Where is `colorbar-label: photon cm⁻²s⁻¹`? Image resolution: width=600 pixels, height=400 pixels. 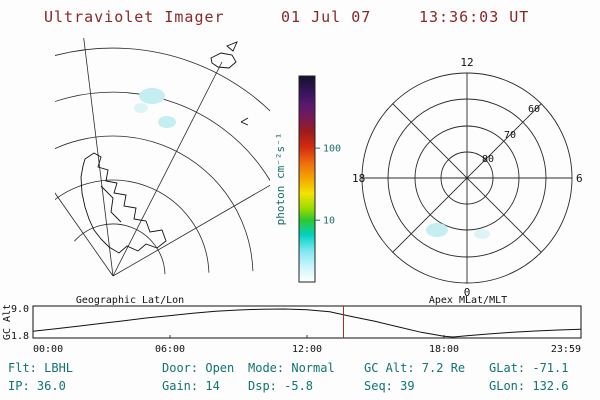 colorbar-label: photon cm⁻²s⁻¹ is located at coordinates (280, 179).